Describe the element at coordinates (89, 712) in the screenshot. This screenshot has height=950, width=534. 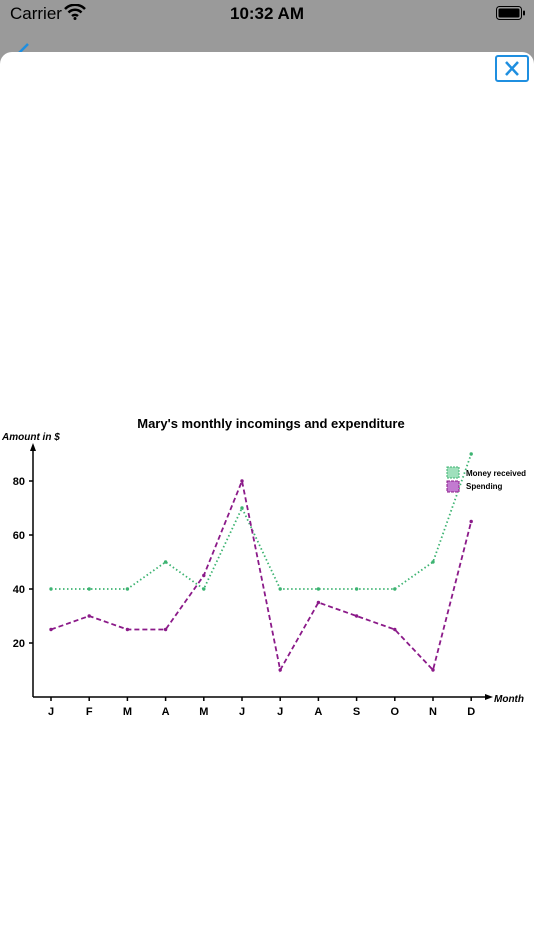
I see `x-tick-label: F` at that location.